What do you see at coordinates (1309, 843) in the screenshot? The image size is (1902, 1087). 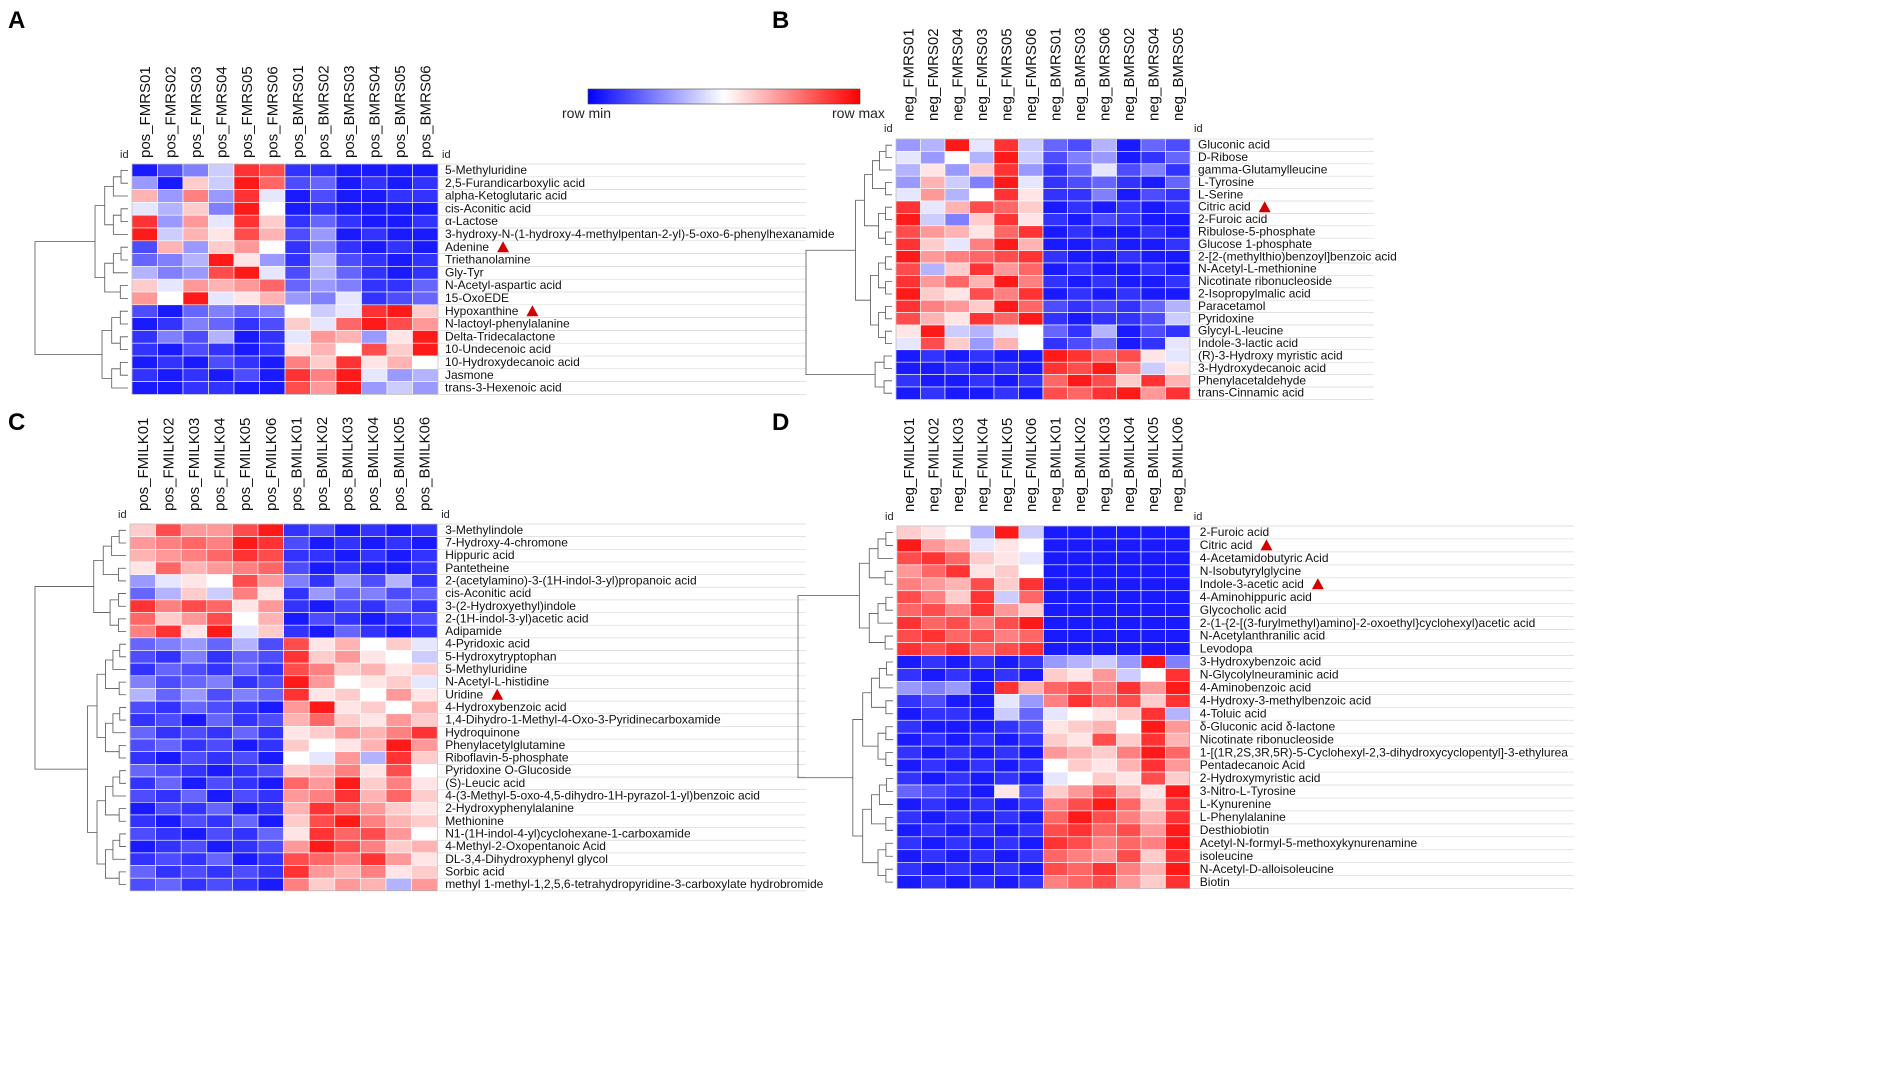 I see `row-label: Acetyl-N-formyl-5-methoxykynurenamine` at bounding box center [1309, 843].